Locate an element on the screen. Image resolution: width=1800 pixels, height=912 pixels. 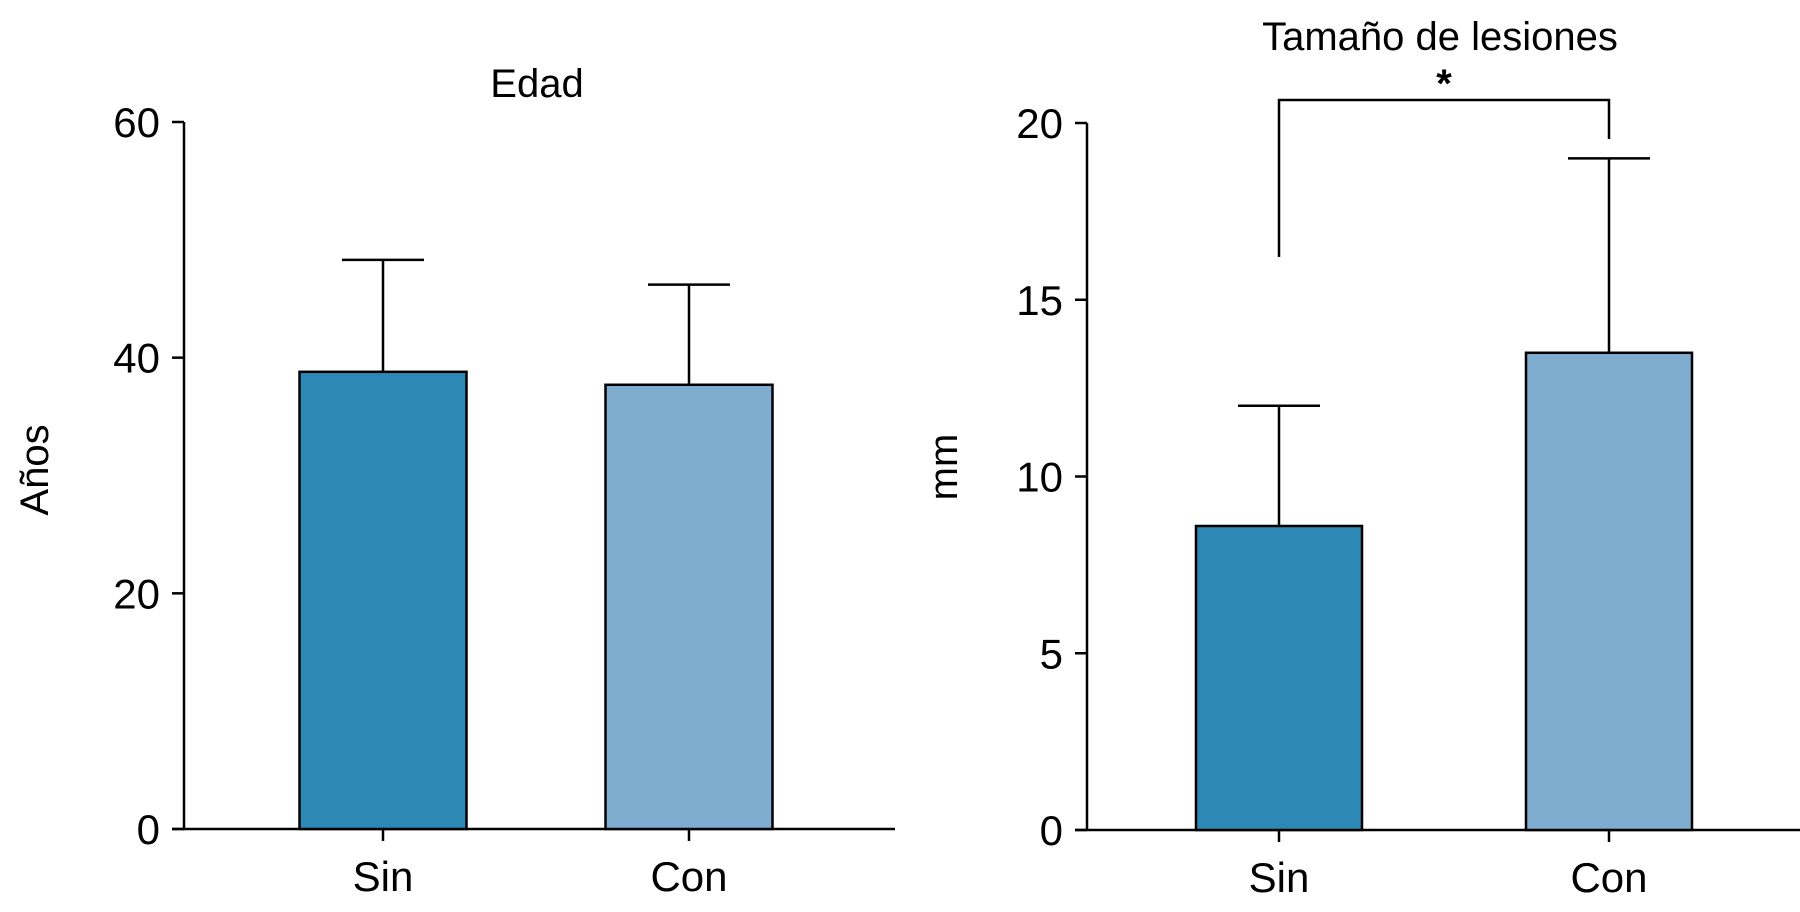
y-tick-label: 15 is located at coordinates (1039, 300).